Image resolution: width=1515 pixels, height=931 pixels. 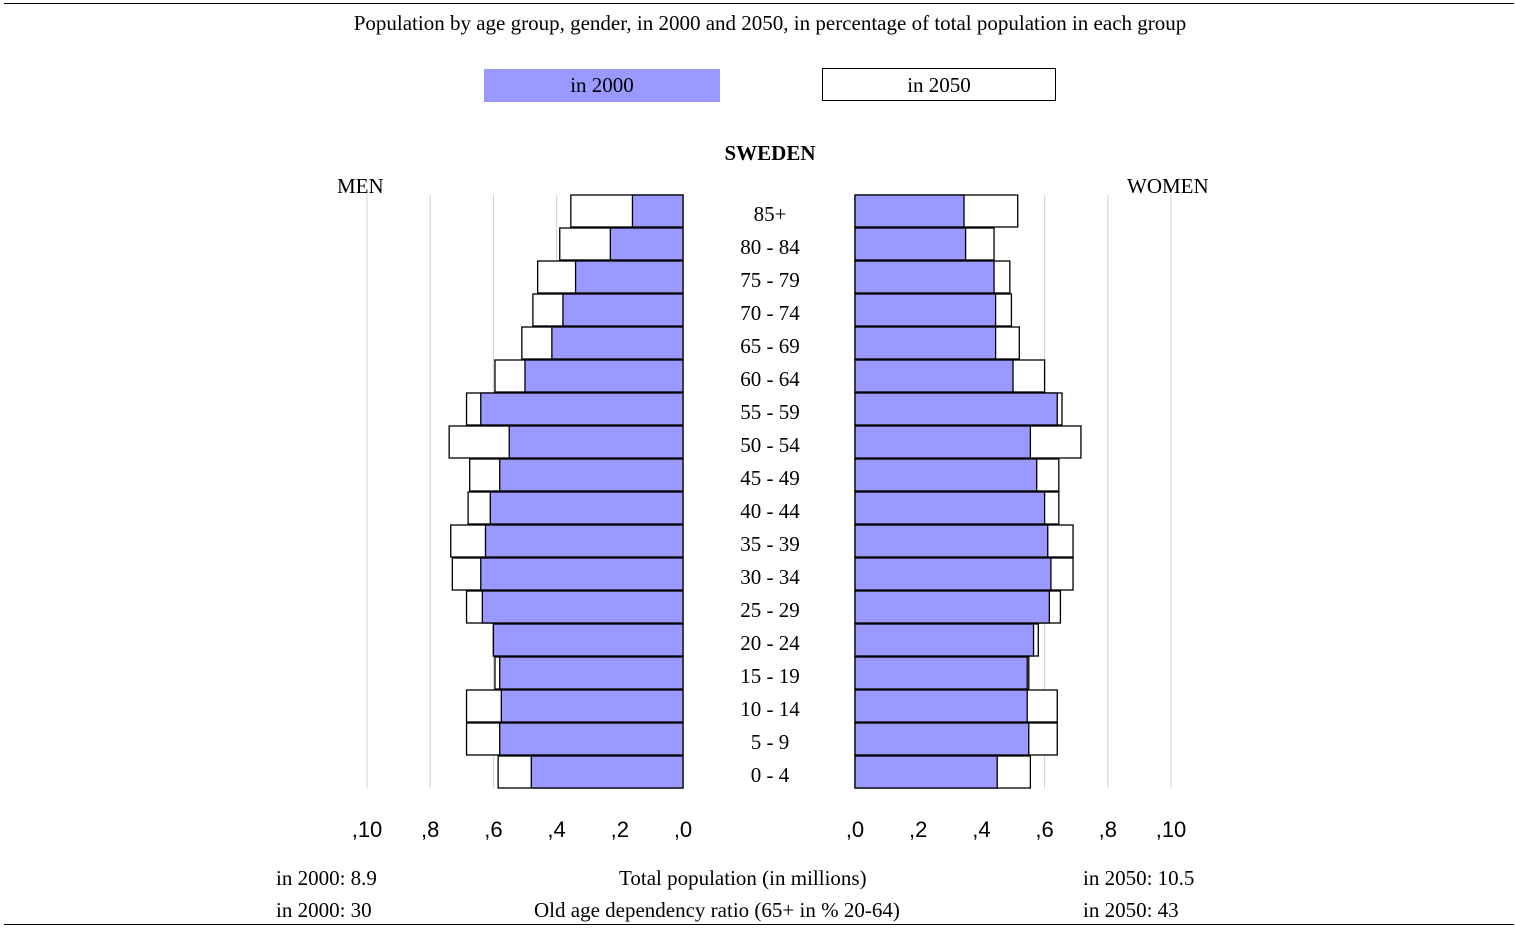 What do you see at coordinates (770, 280) in the screenshot?
I see `age-label: 75 - 79` at bounding box center [770, 280].